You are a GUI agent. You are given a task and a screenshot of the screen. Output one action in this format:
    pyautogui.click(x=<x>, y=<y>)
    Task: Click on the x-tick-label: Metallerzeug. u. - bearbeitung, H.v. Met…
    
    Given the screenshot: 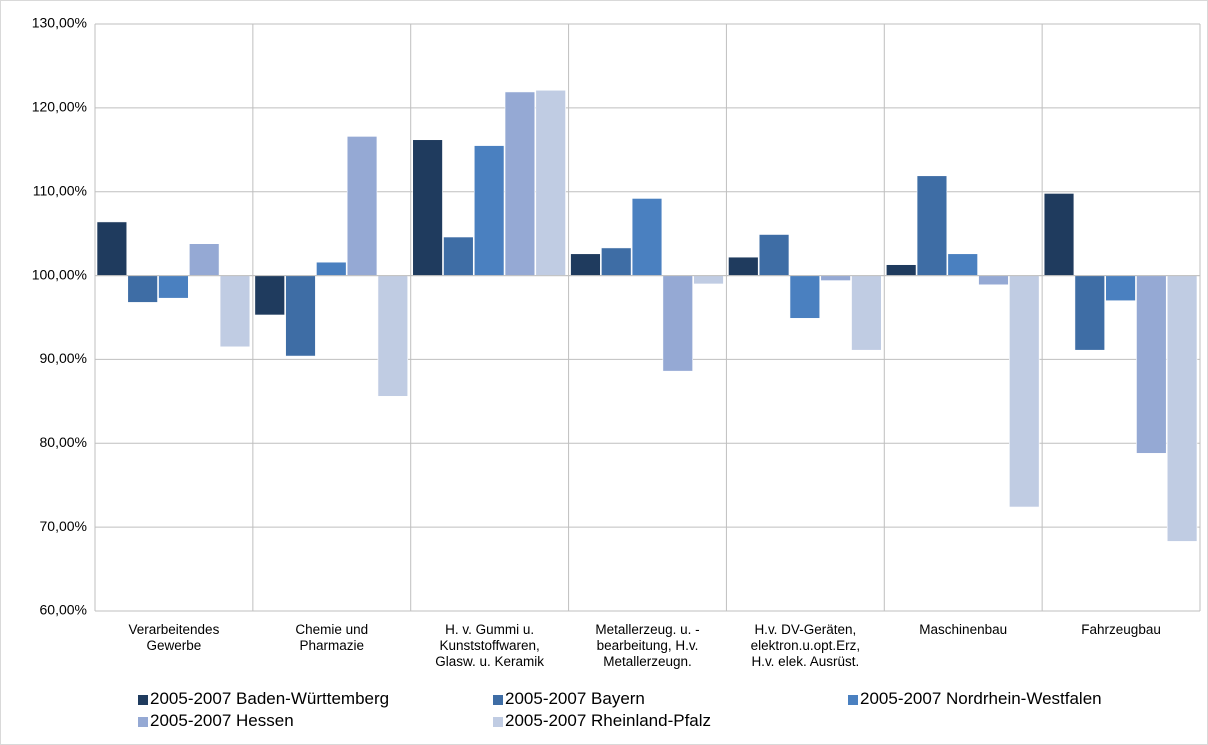 What is the action you would take?
    pyautogui.click(x=647, y=645)
    